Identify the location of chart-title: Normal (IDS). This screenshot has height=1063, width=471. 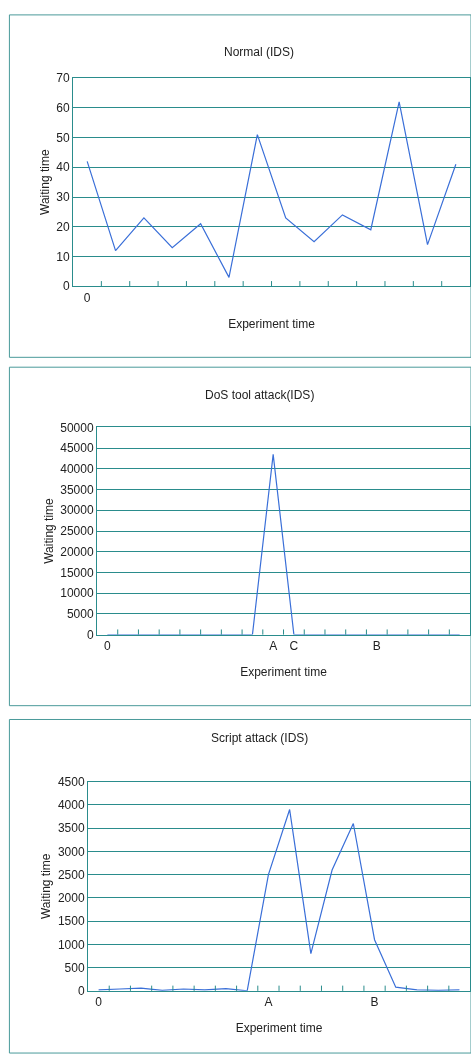
(259, 52).